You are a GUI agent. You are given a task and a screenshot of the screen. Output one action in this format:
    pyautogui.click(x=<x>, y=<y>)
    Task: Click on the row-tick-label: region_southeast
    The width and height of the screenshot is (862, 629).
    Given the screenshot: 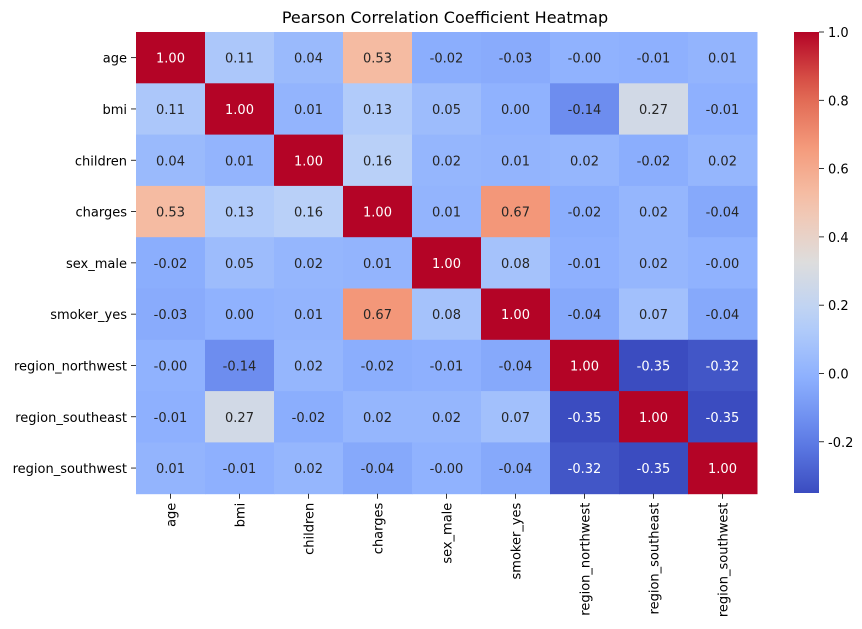 What is the action you would take?
    pyautogui.click(x=71, y=418)
    